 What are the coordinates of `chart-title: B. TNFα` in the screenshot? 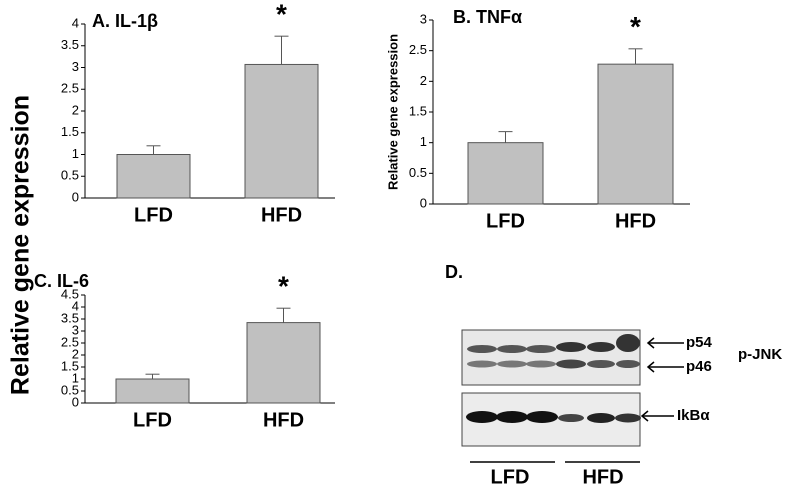 It's located at (487, 17).